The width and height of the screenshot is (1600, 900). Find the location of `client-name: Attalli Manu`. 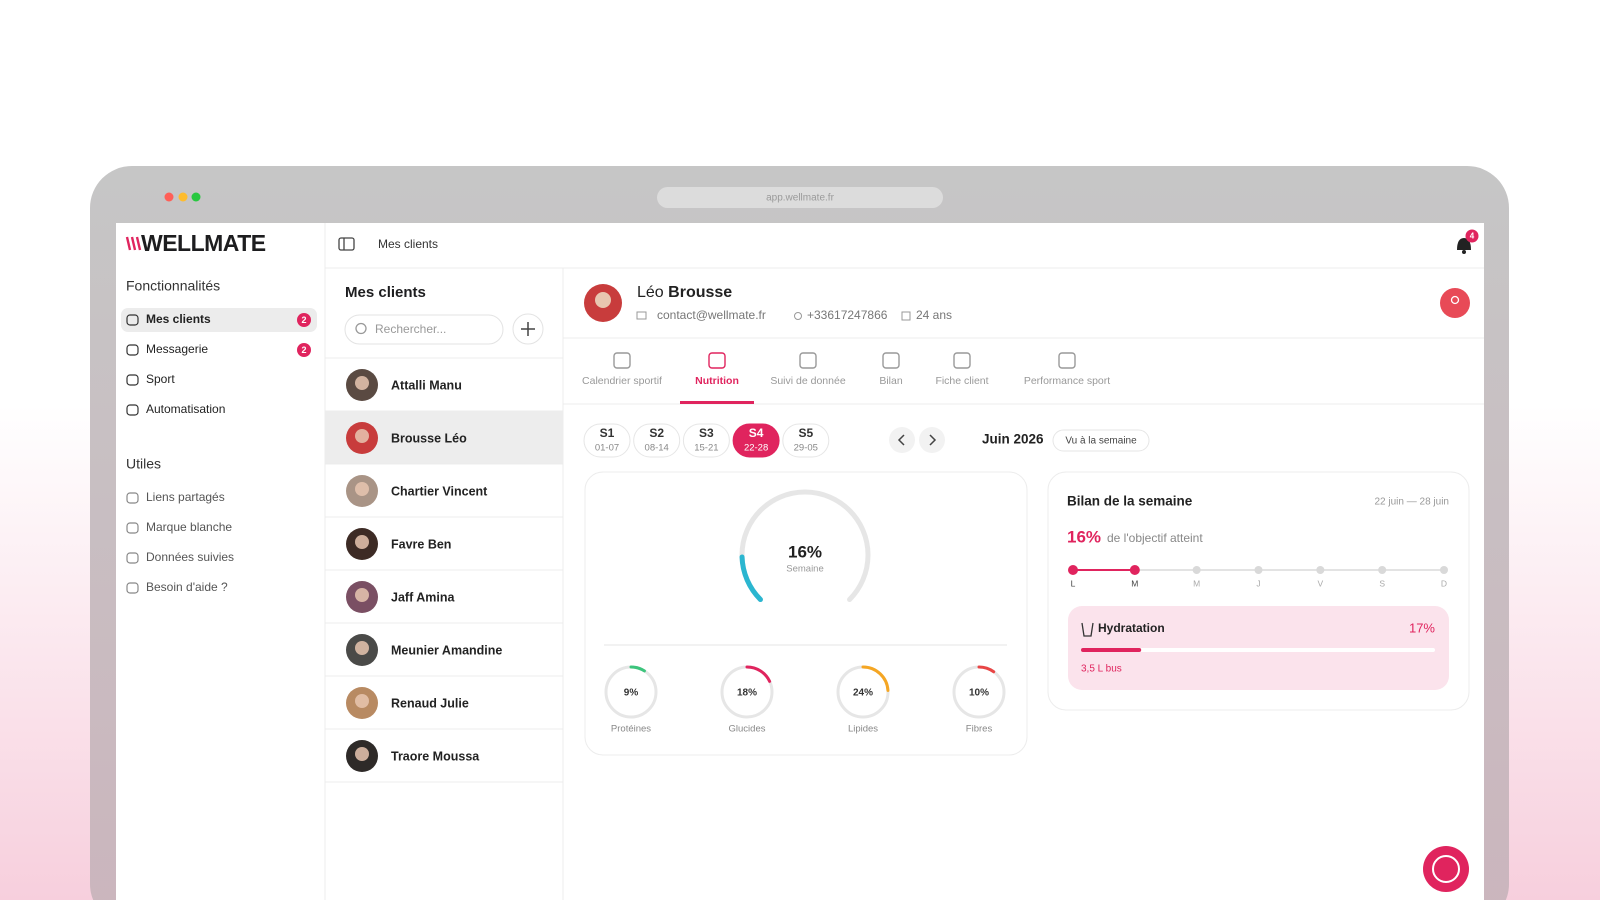

client-name: Attalli Manu is located at coordinates (426, 385).